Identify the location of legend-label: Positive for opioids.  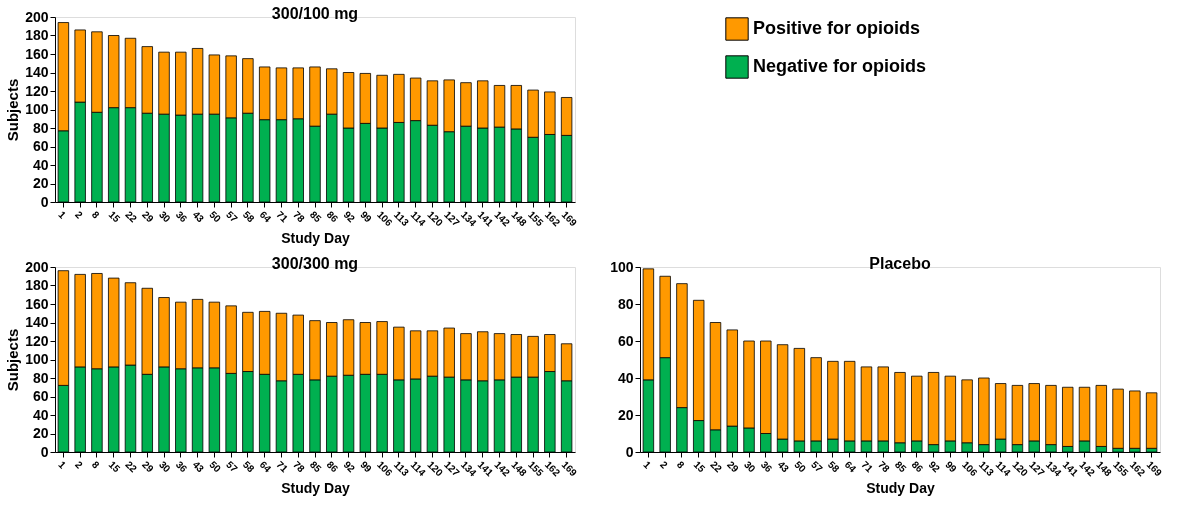
(837, 28).